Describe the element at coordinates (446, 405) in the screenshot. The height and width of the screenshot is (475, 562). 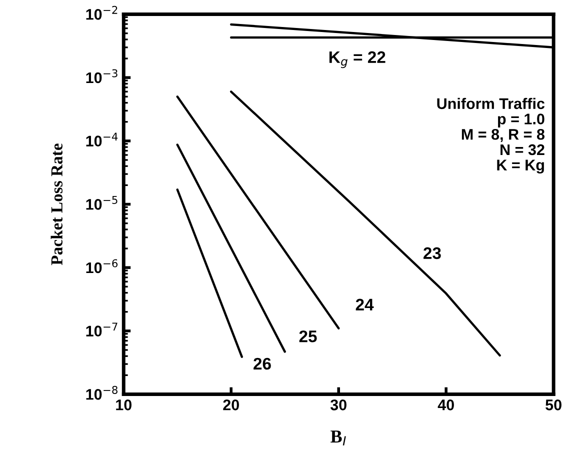
I see `x-tick-label: 40` at that location.